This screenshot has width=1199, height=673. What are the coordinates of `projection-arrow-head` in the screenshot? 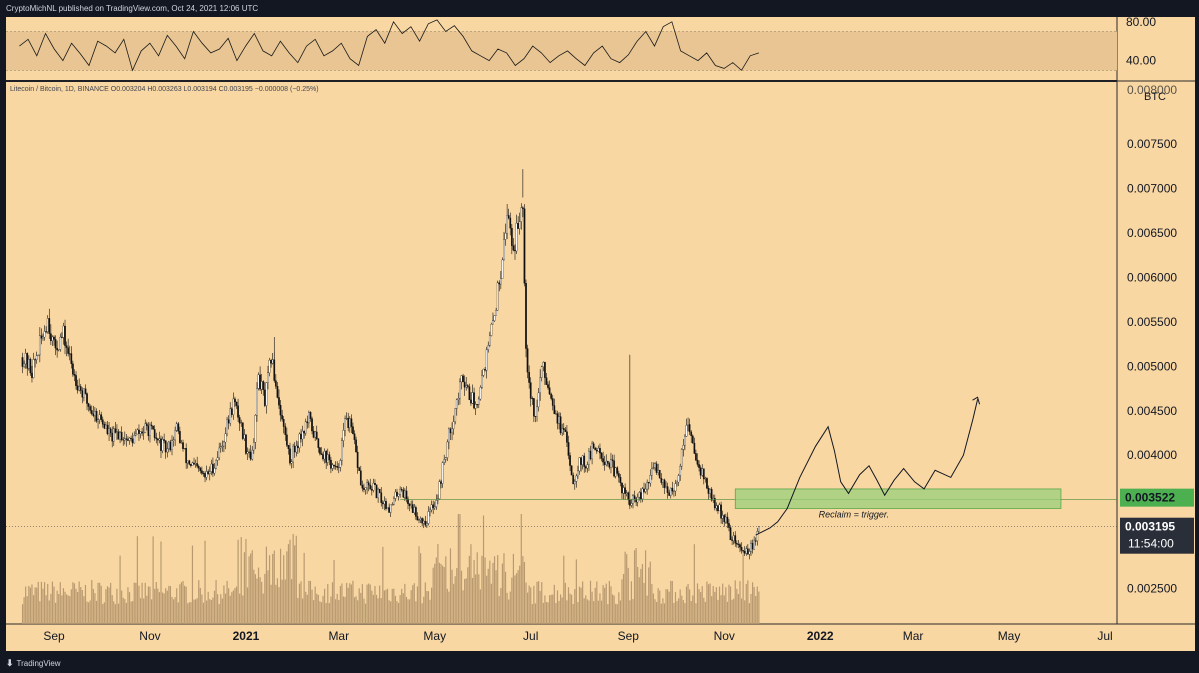 It's located at (976, 400).